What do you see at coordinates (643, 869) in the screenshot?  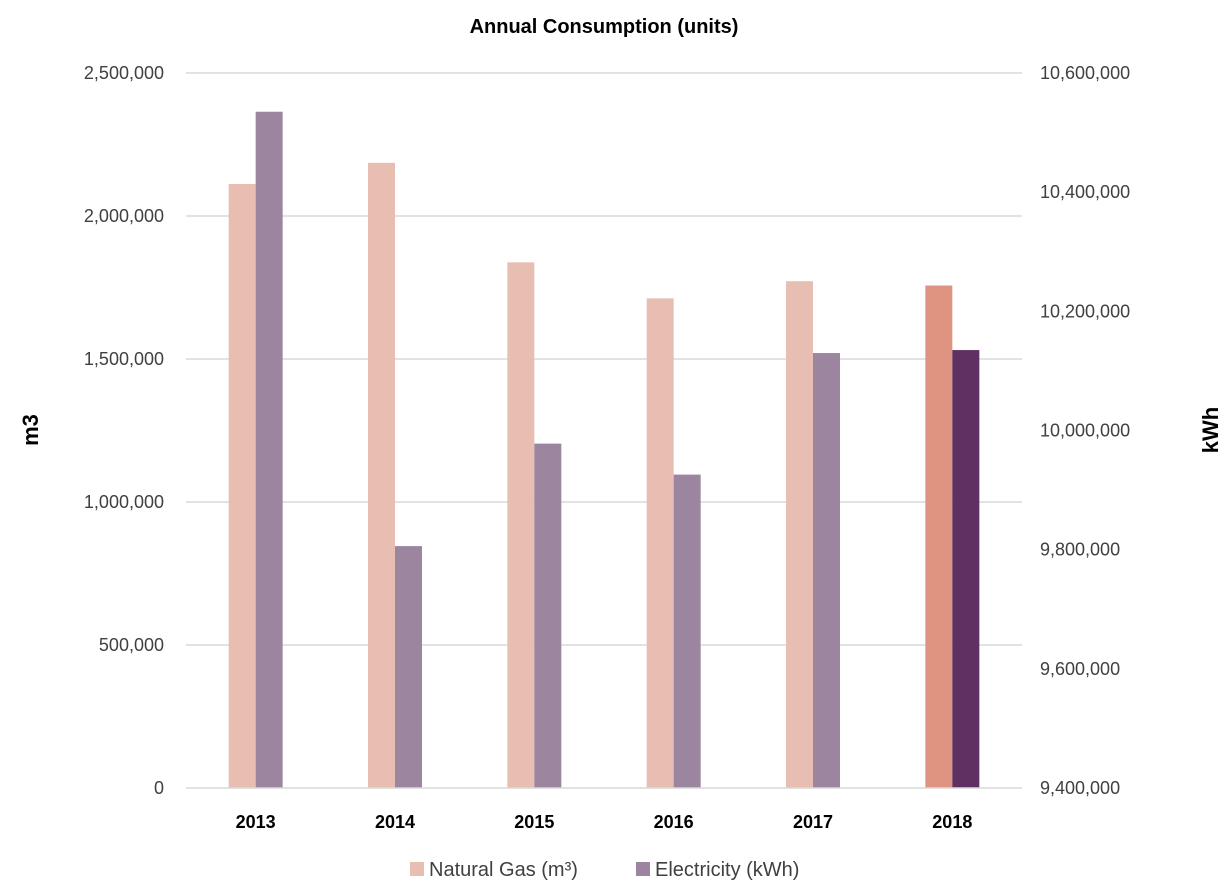 I see `legend-electricity-swatch` at bounding box center [643, 869].